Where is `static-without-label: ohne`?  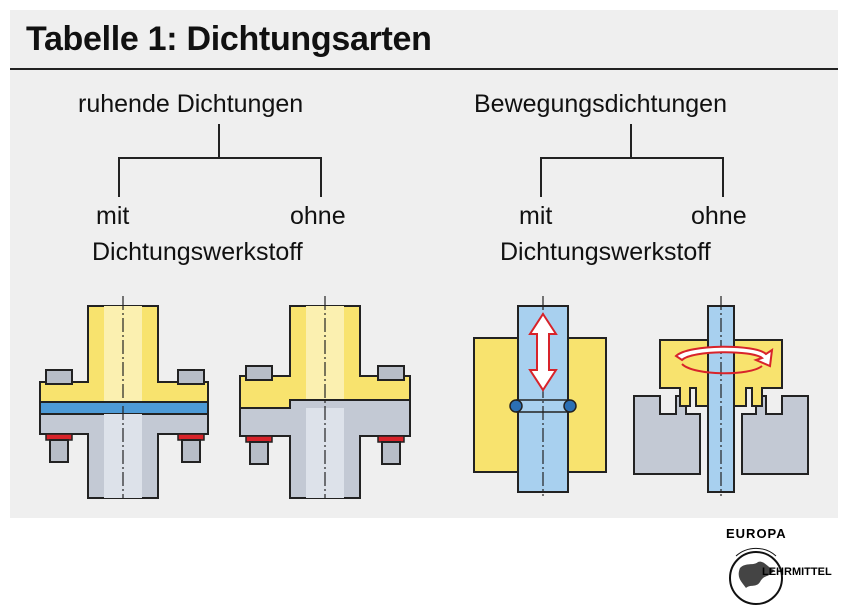 static-without-label: ohne is located at coordinates (318, 216).